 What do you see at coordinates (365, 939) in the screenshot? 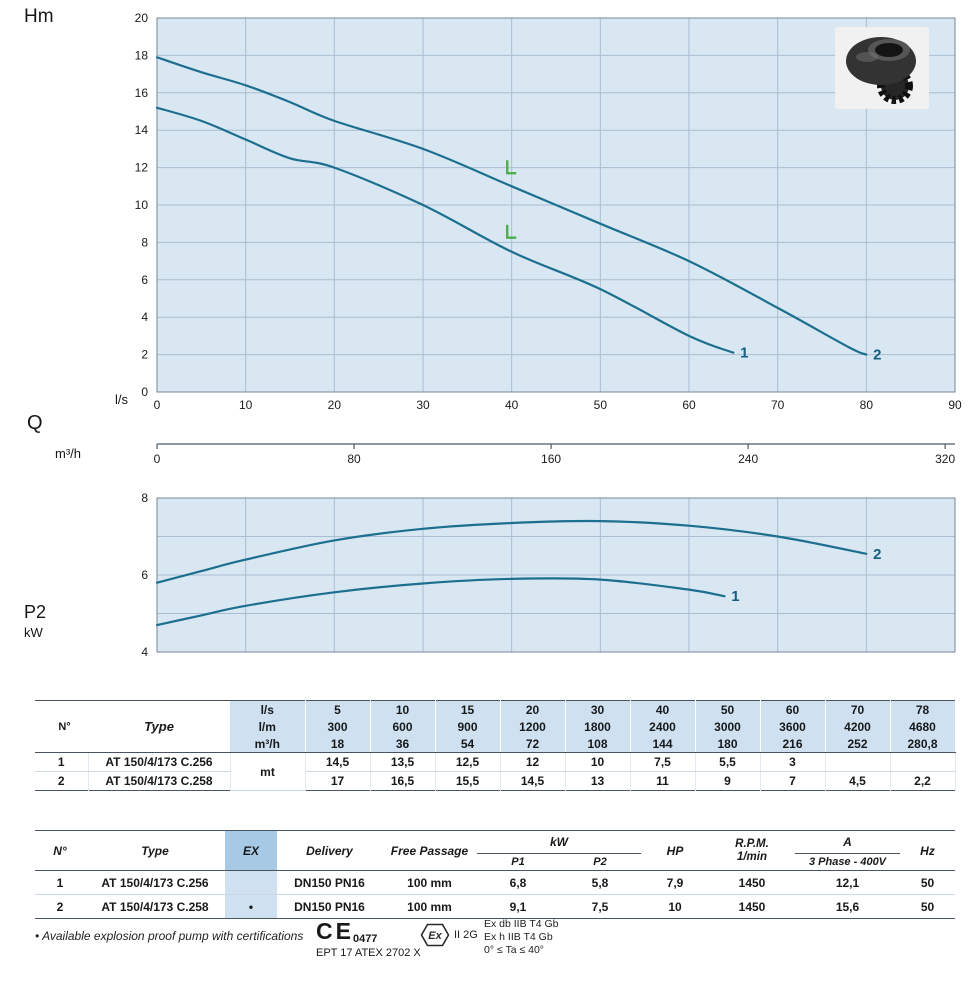
I see `ce-notified-body-number: 0477` at bounding box center [365, 939].